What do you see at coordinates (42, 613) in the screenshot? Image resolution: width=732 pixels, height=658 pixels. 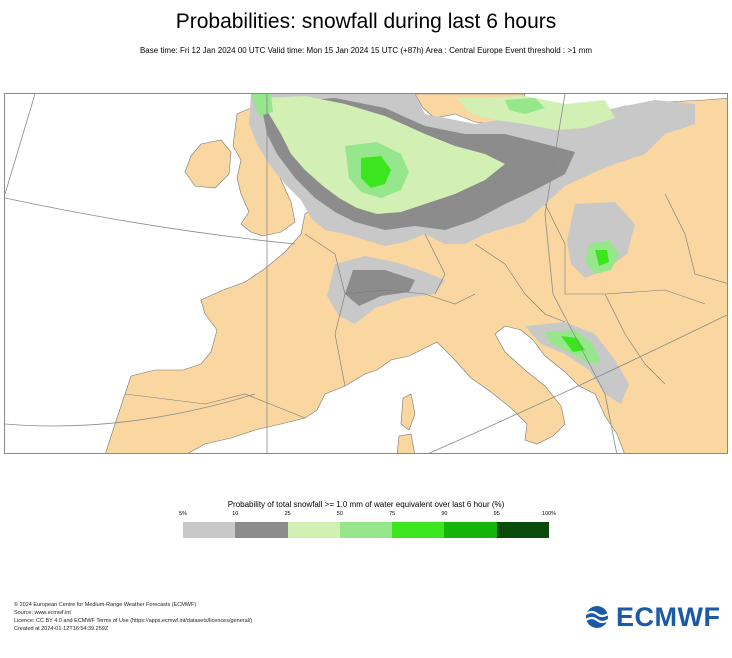 I see `footer-source: Source: www.ecmwf.int` at bounding box center [42, 613].